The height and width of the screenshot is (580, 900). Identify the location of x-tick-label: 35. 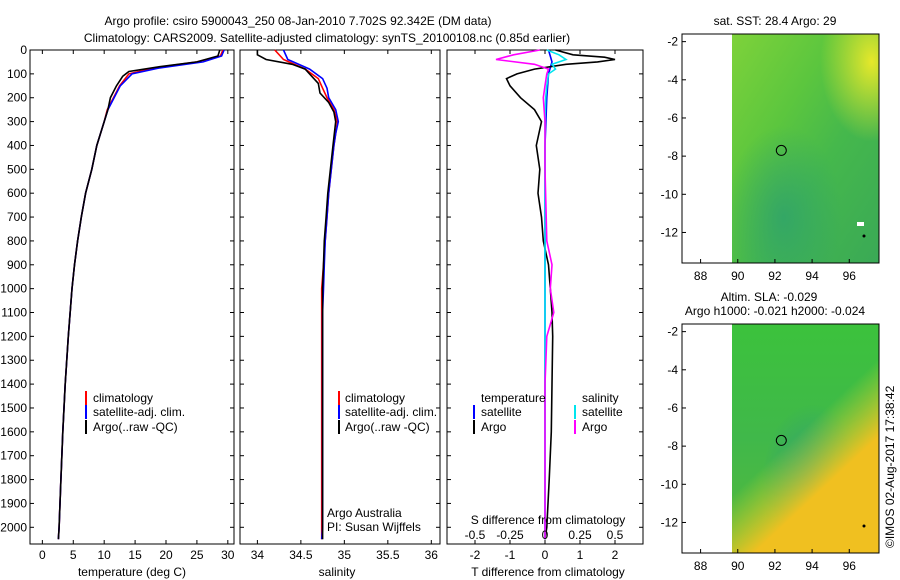
(345, 555).